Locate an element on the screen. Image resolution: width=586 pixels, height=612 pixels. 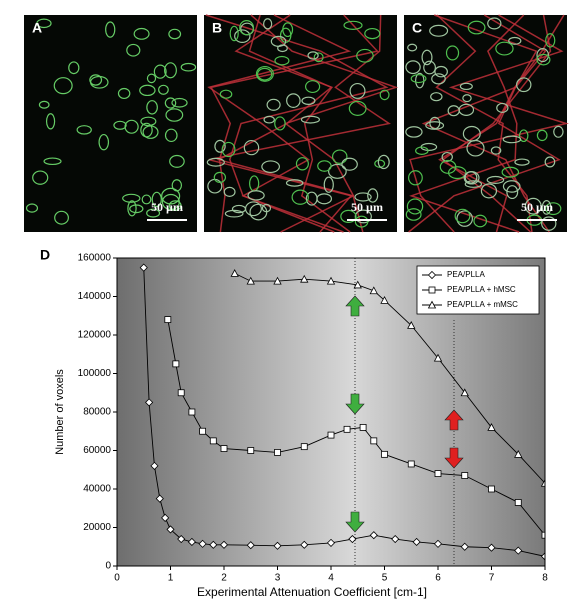
y-tick-label: 20000 is located at coordinates (97, 527).